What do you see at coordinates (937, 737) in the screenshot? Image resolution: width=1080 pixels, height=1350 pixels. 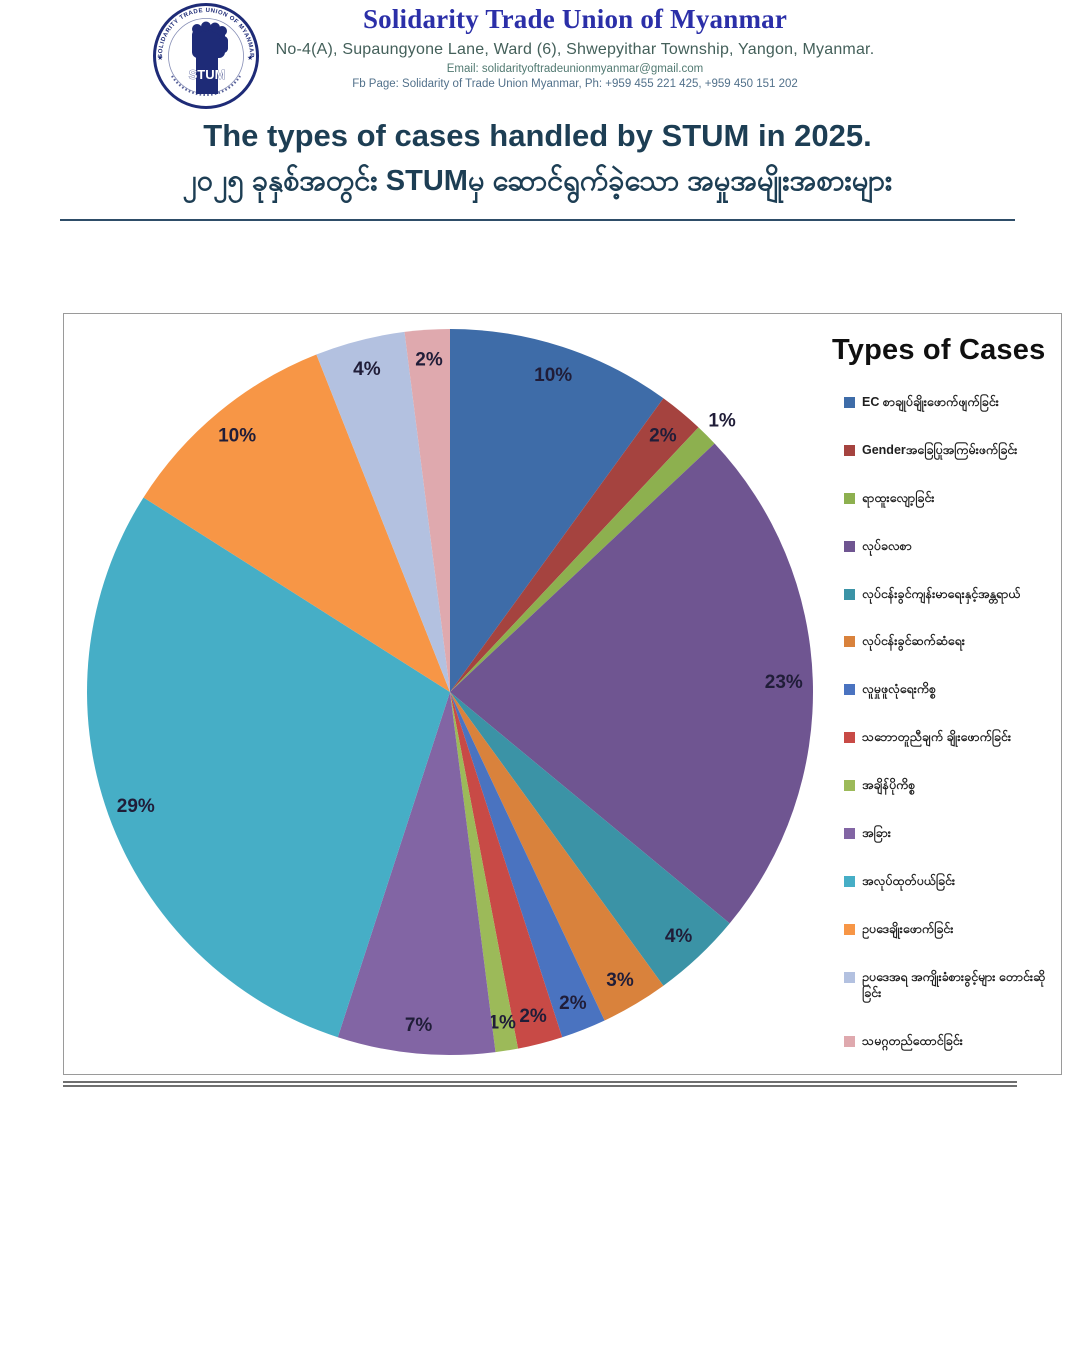 I see `legend-label: သဘောတူညီချက် ချိုးဖောက်ခြင်း` at bounding box center [937, 737].